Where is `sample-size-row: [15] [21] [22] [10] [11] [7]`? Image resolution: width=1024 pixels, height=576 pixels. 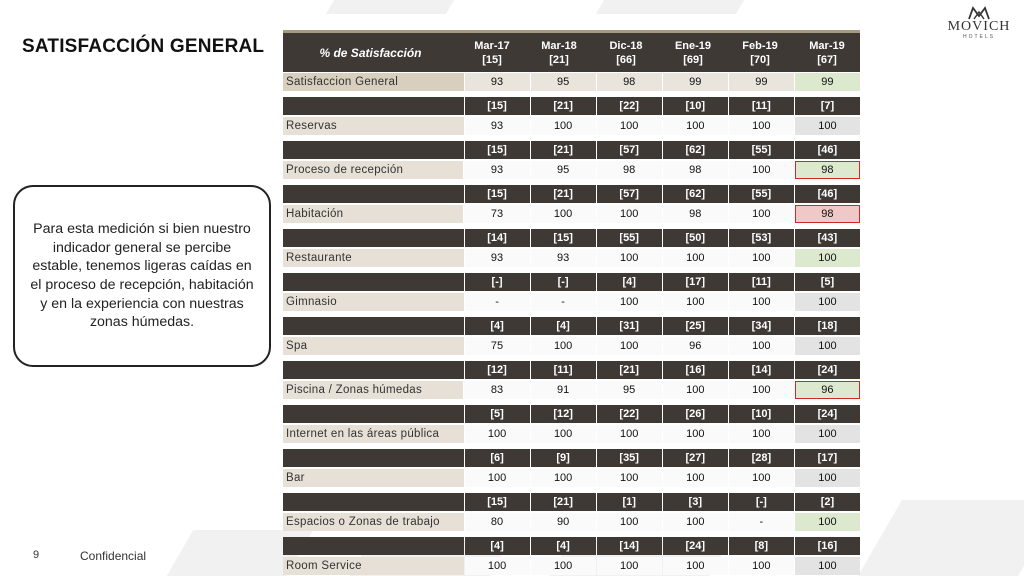 sample-size-row: [15] [21] [22] [10] [11] [7] is located at coordinates (571, 106).